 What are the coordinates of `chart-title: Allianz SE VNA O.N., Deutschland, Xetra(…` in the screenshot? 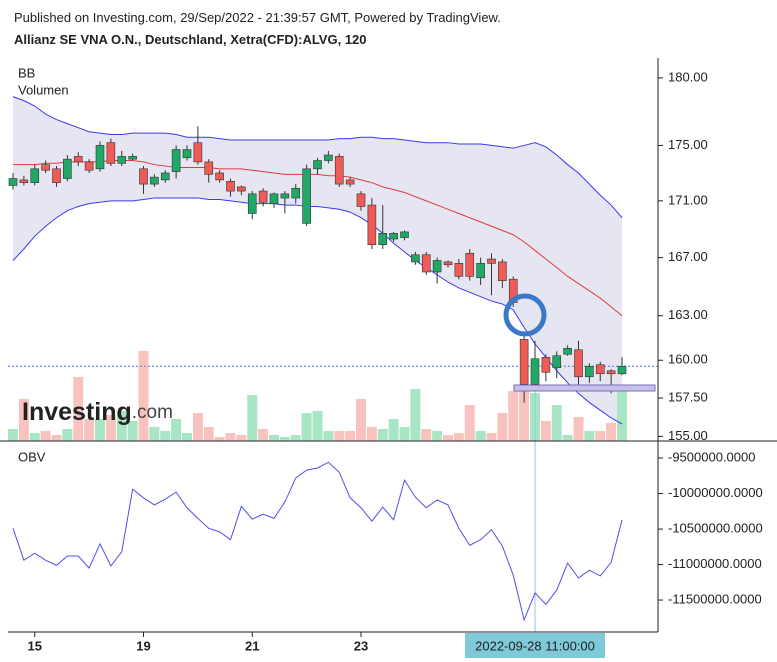 It's located at (190, 39).